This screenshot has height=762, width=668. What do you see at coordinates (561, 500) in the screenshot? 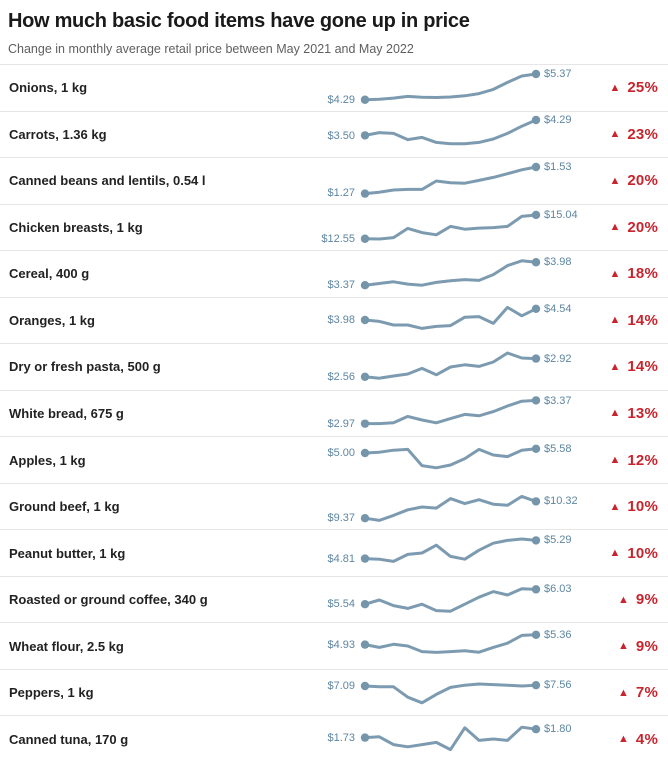
I see `end-price-label: $10.32` at bounding box center [561, 500].